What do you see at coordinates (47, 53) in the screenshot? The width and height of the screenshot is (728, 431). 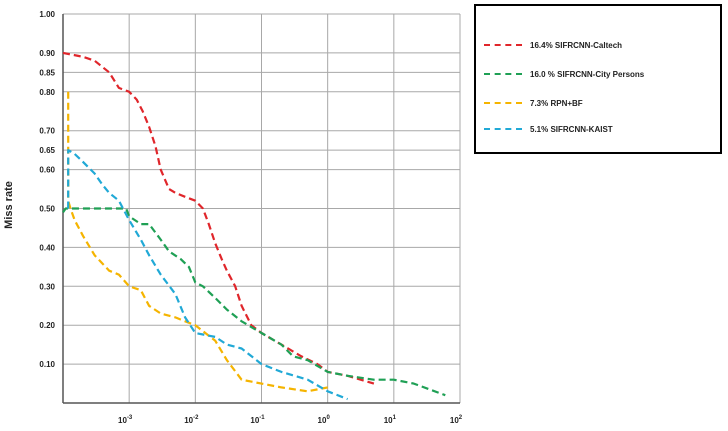 I see `y-tick-label: 0.90` at bounding box center [47, 53].